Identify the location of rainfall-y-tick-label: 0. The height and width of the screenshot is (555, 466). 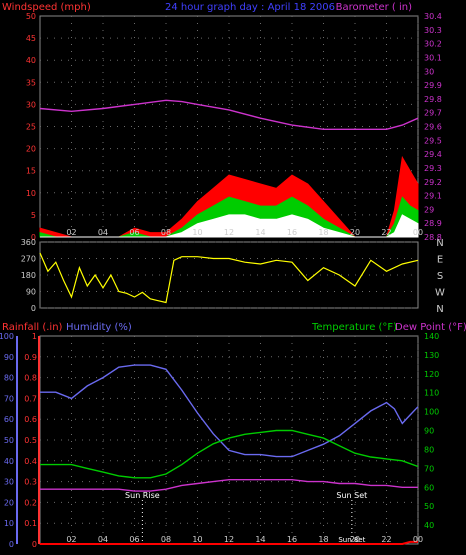
(34, 544).